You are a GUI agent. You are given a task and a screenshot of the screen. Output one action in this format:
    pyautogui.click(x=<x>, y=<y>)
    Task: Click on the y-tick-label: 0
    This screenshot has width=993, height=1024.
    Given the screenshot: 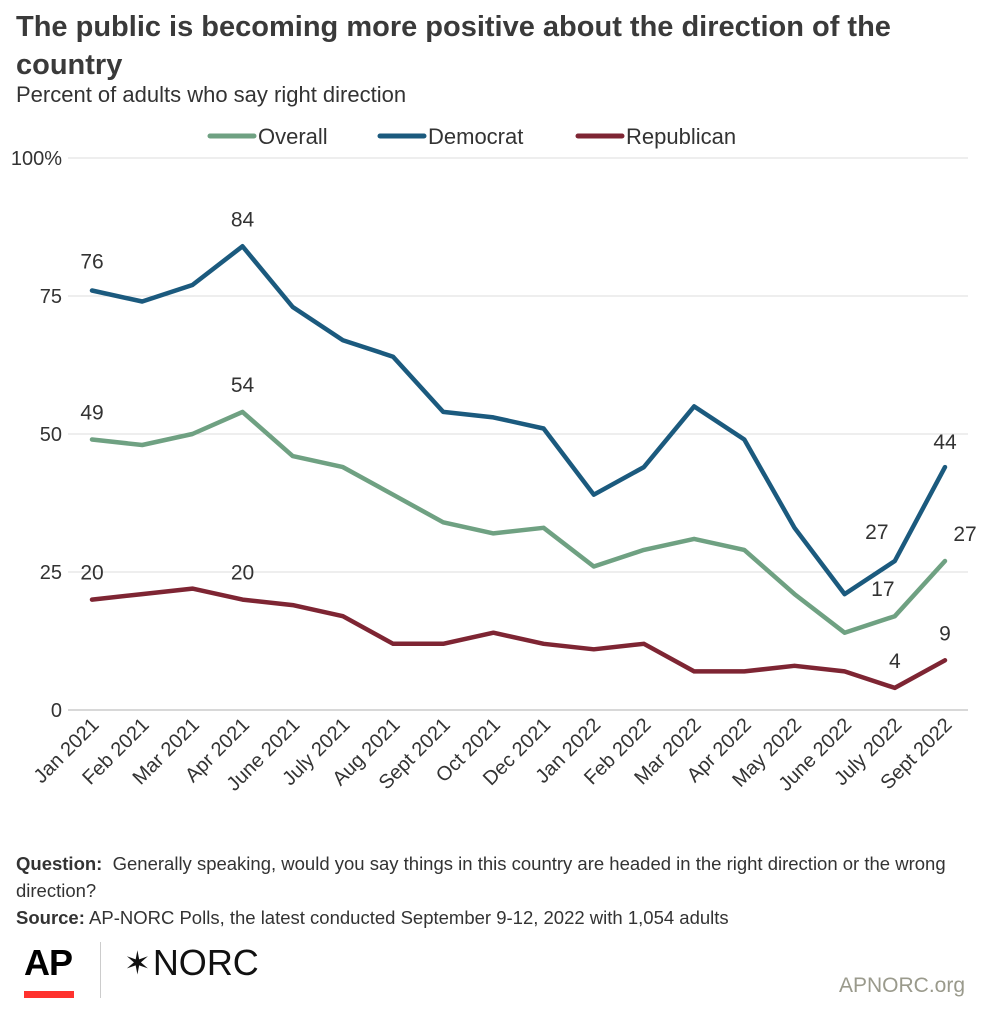 What is the action you would take?
    pyautogui.click(x=56, y=711)
    